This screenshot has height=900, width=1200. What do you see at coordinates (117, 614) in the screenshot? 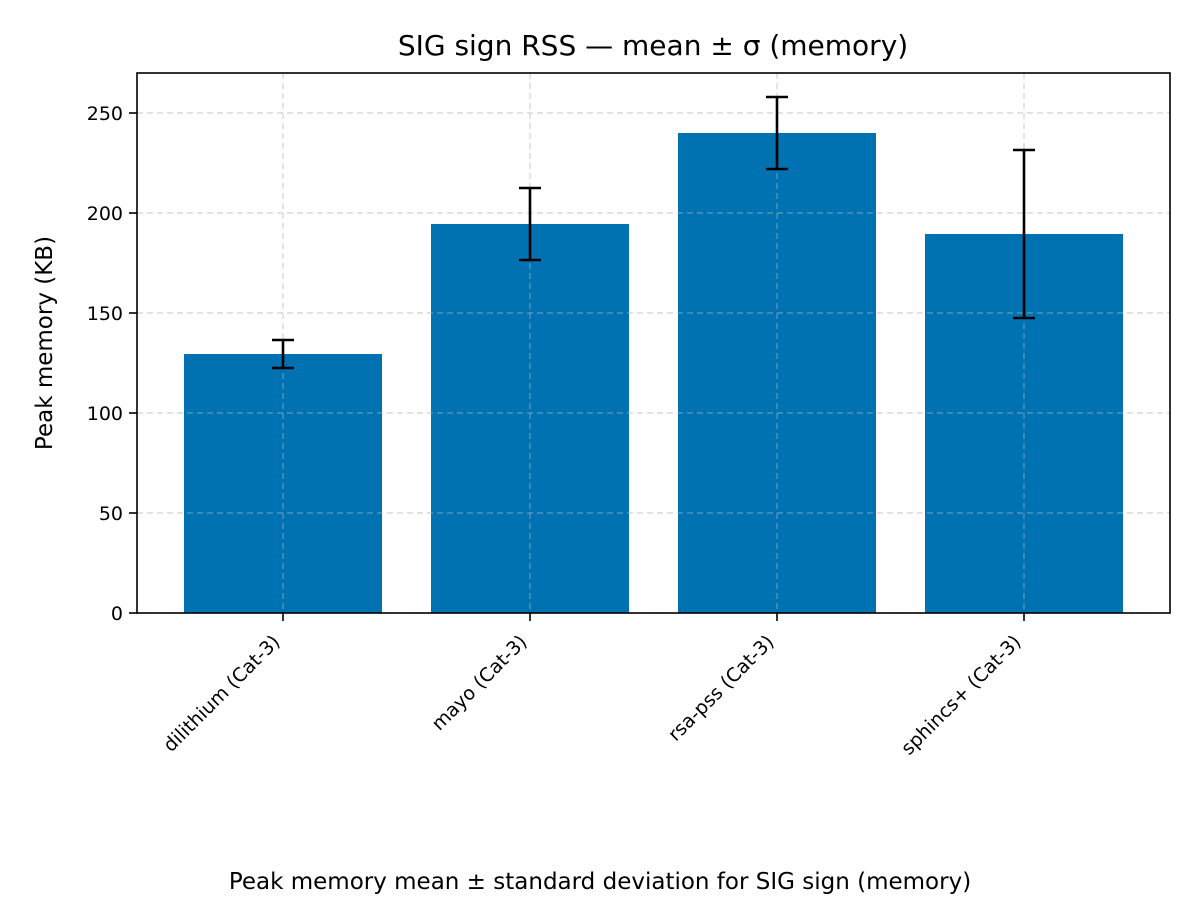
I see `y-tick-label: 0` at bounding box center [117, 614].